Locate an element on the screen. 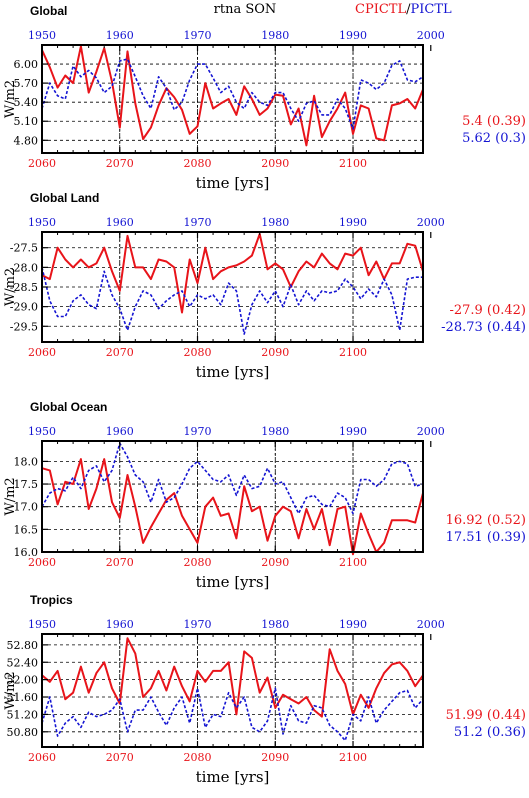 This screenshot has height=798, width=529. y-tick-label: 50.80 is located at coordinates (23, 732).